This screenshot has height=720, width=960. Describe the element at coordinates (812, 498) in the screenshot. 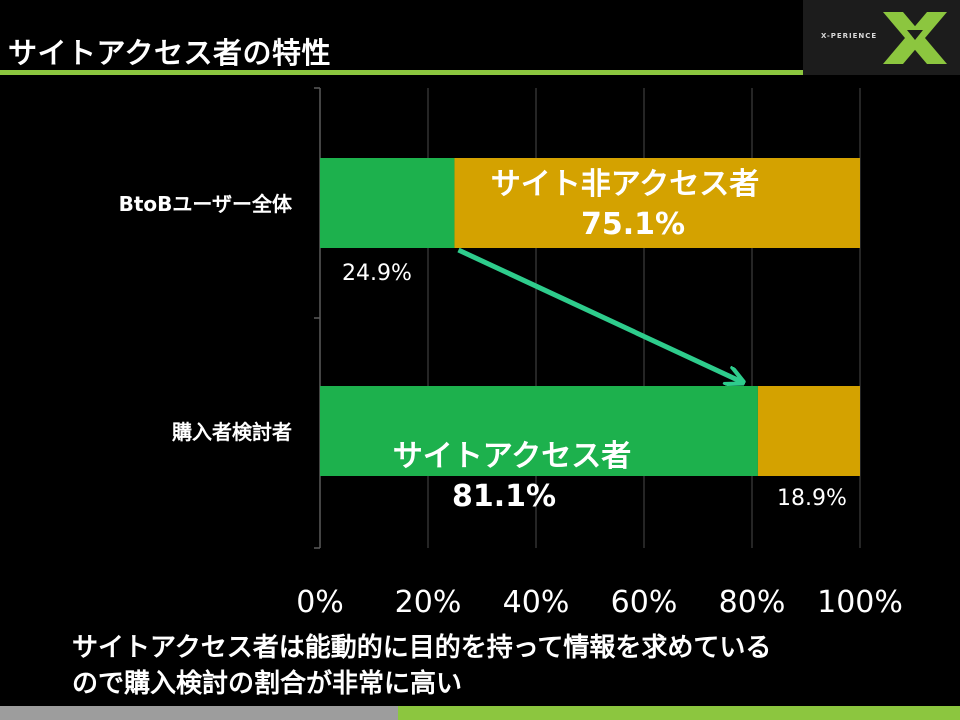

I see `non-access-small-value: 18.9%` at that location.